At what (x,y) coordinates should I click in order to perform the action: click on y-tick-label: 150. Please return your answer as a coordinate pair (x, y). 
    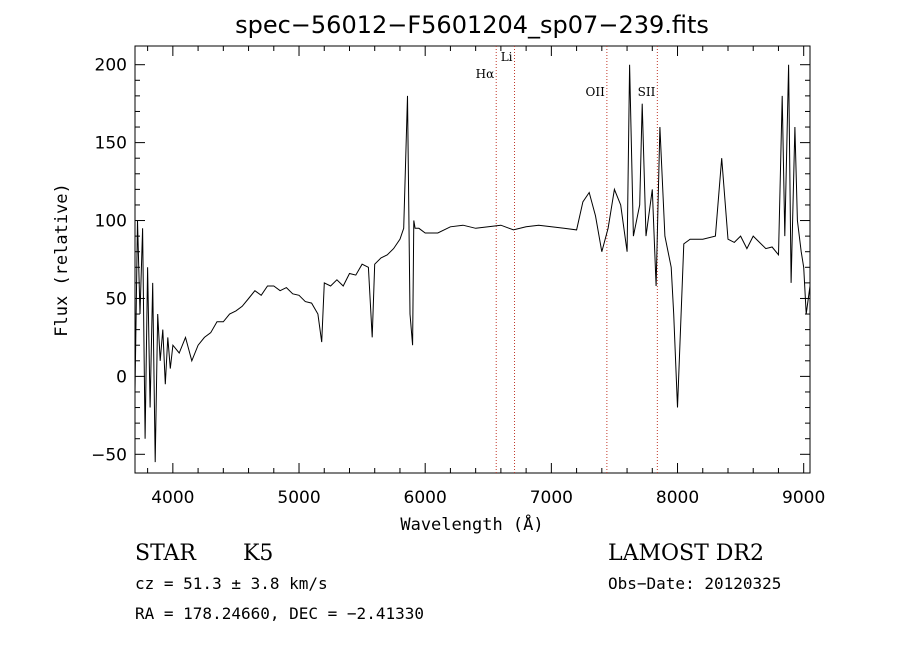
    Looking at the image, I should click on (111, 144).